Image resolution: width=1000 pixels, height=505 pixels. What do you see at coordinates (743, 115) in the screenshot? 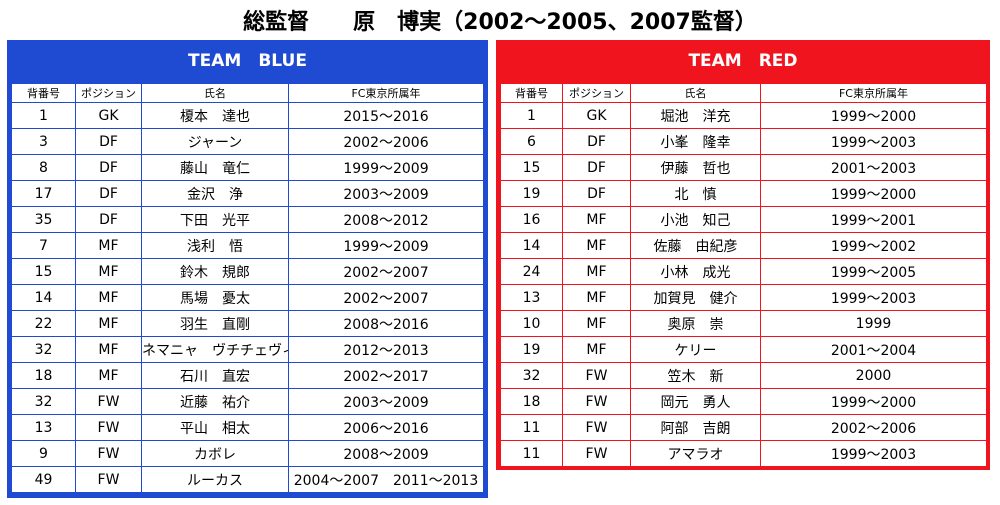
I see `table-row: 1 GK 堀池 洋充 1999～2000` at bounding box center [743, 115].